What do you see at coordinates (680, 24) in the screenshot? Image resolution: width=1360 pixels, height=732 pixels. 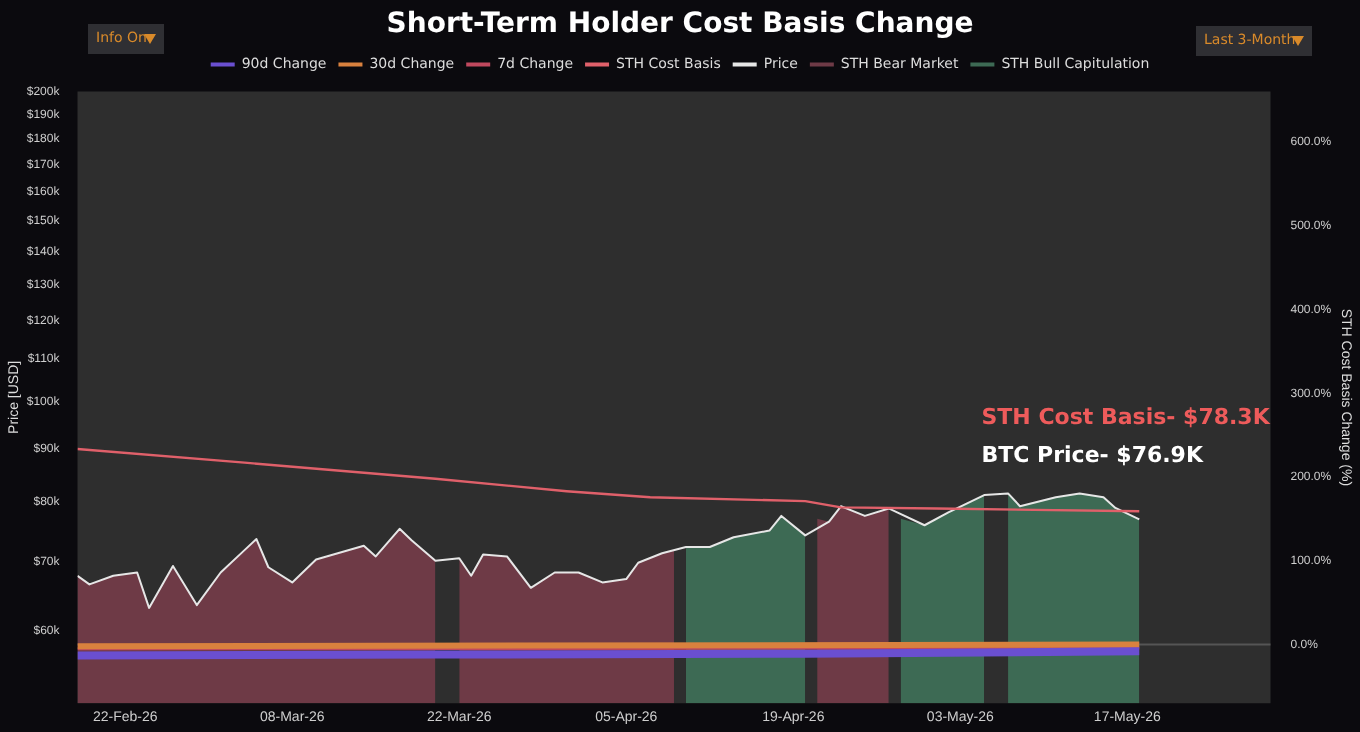 I see `chart-title: Short-Term Holder Cost Basis Change` at bounding box center [680, 24].